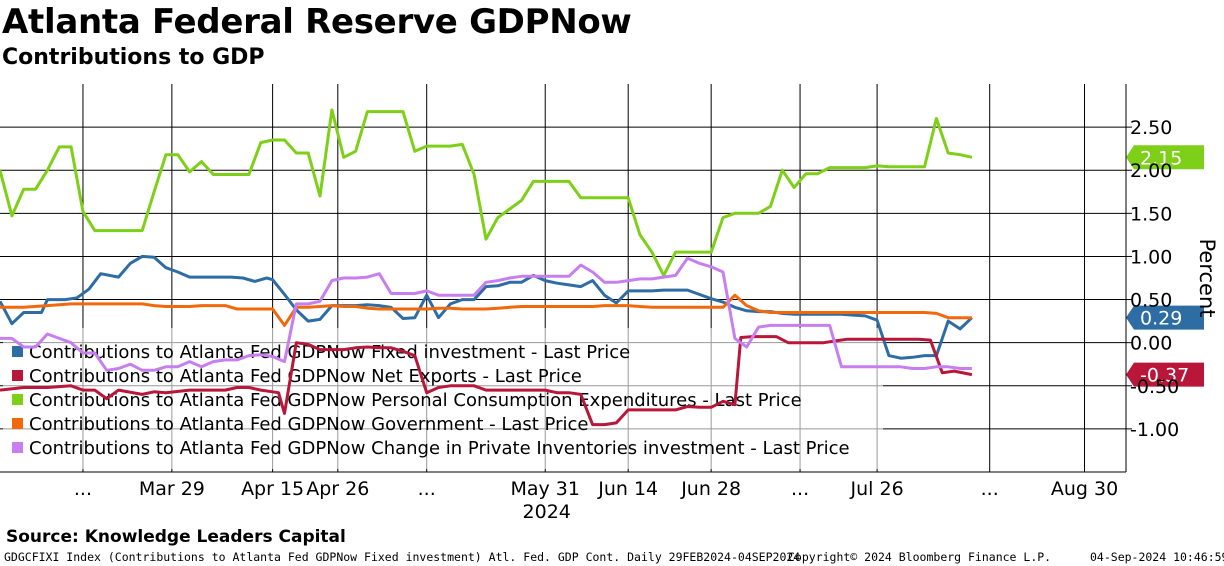 The height and width of the screenshot is (566, 1224). I want to click on last-price-label: 2.15, so click(1161, 158).